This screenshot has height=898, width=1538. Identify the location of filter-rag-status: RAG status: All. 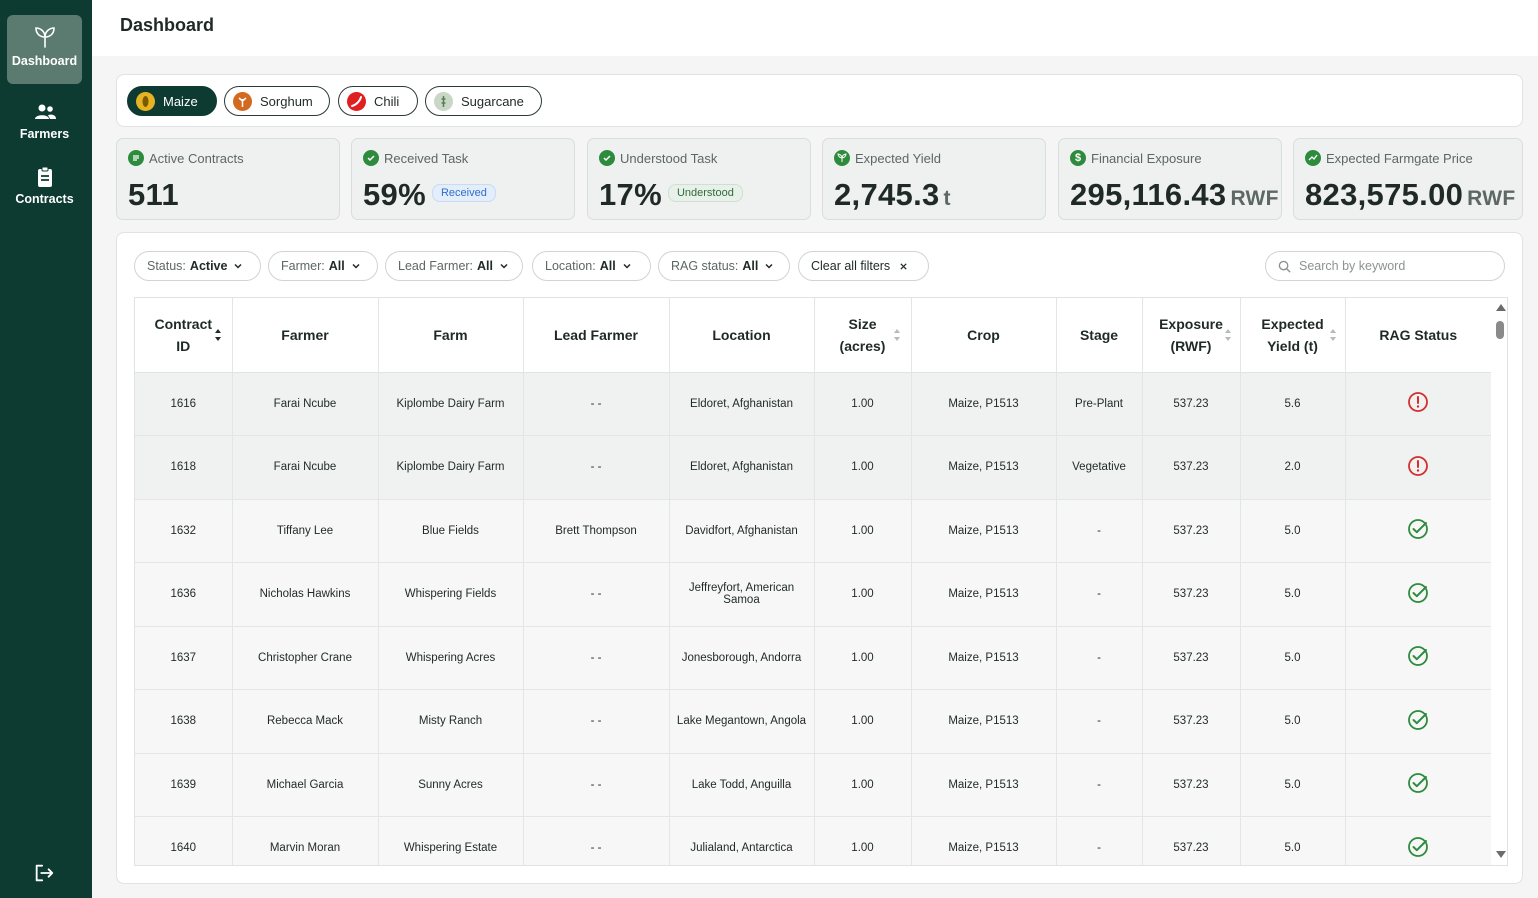
(724, 266).